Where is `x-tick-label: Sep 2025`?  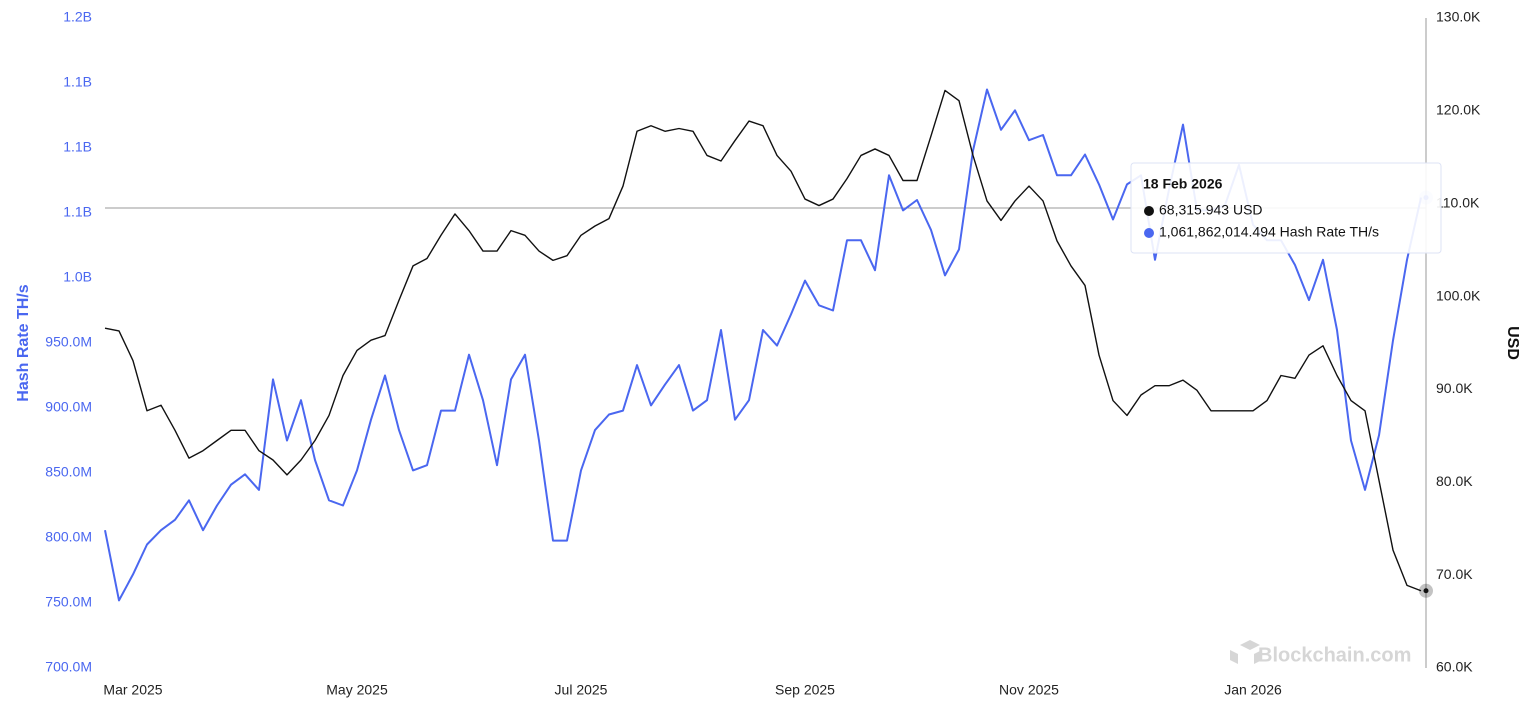
x-tick-label: Sep 2025 is located at coordinates (805, 690).